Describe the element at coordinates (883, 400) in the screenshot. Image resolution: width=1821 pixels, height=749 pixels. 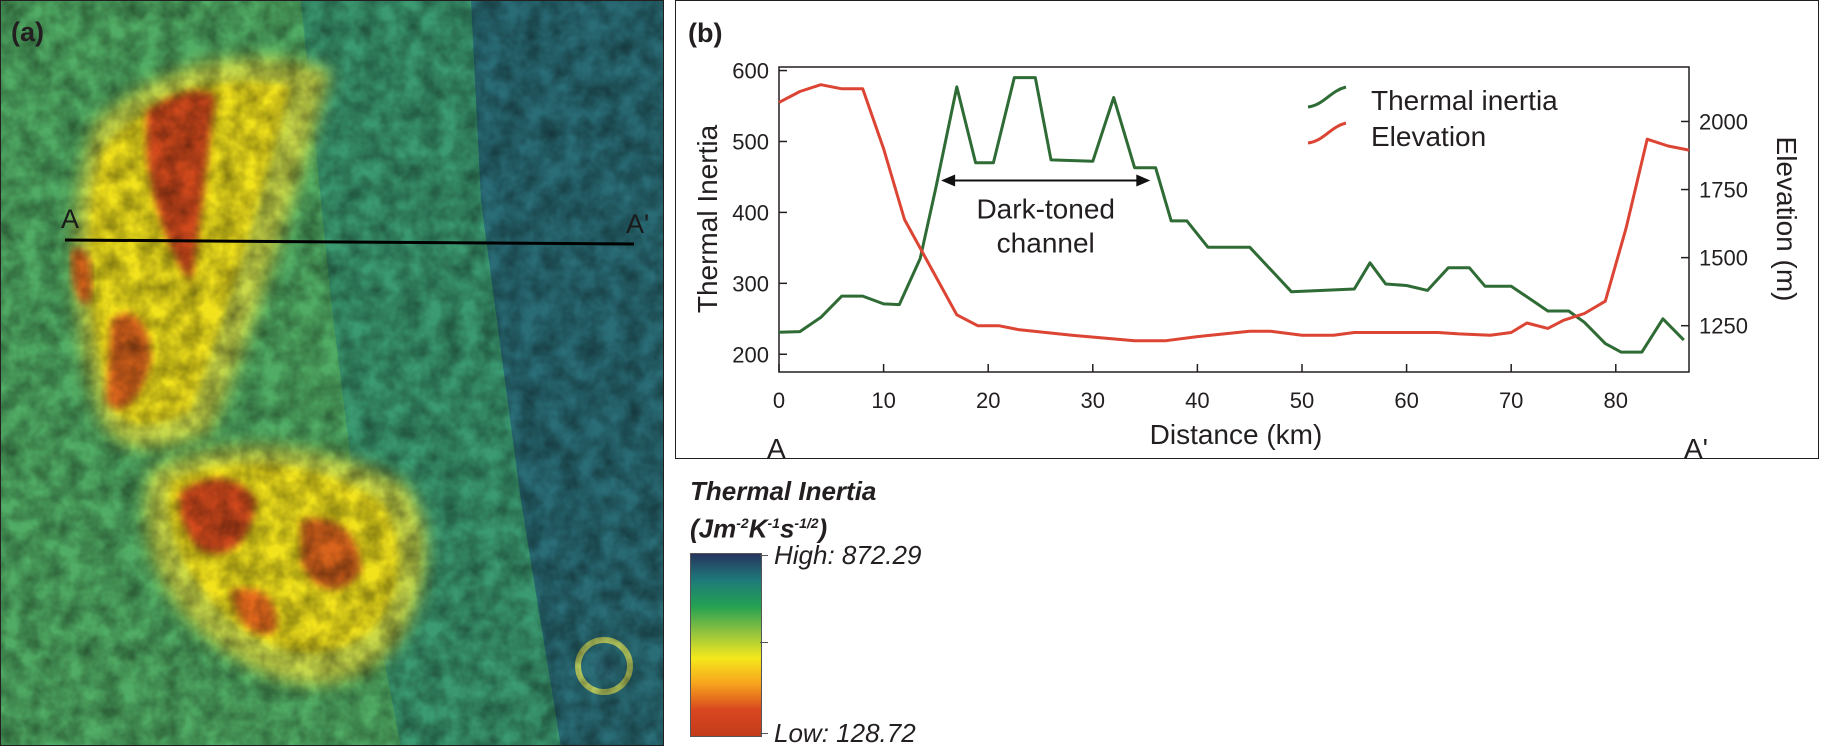
I see `x-tick-label: 10` at that location.